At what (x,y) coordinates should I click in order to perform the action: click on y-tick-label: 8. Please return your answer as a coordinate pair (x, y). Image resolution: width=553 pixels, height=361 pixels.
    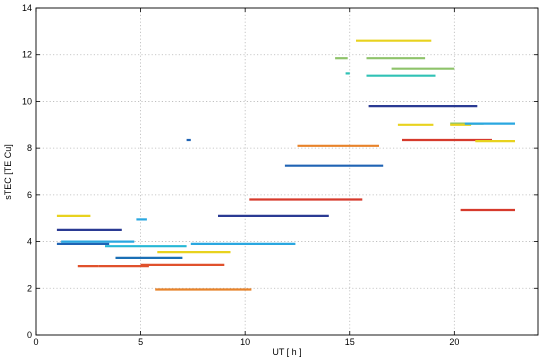
    Looking at the image, I should click on (29, 148).